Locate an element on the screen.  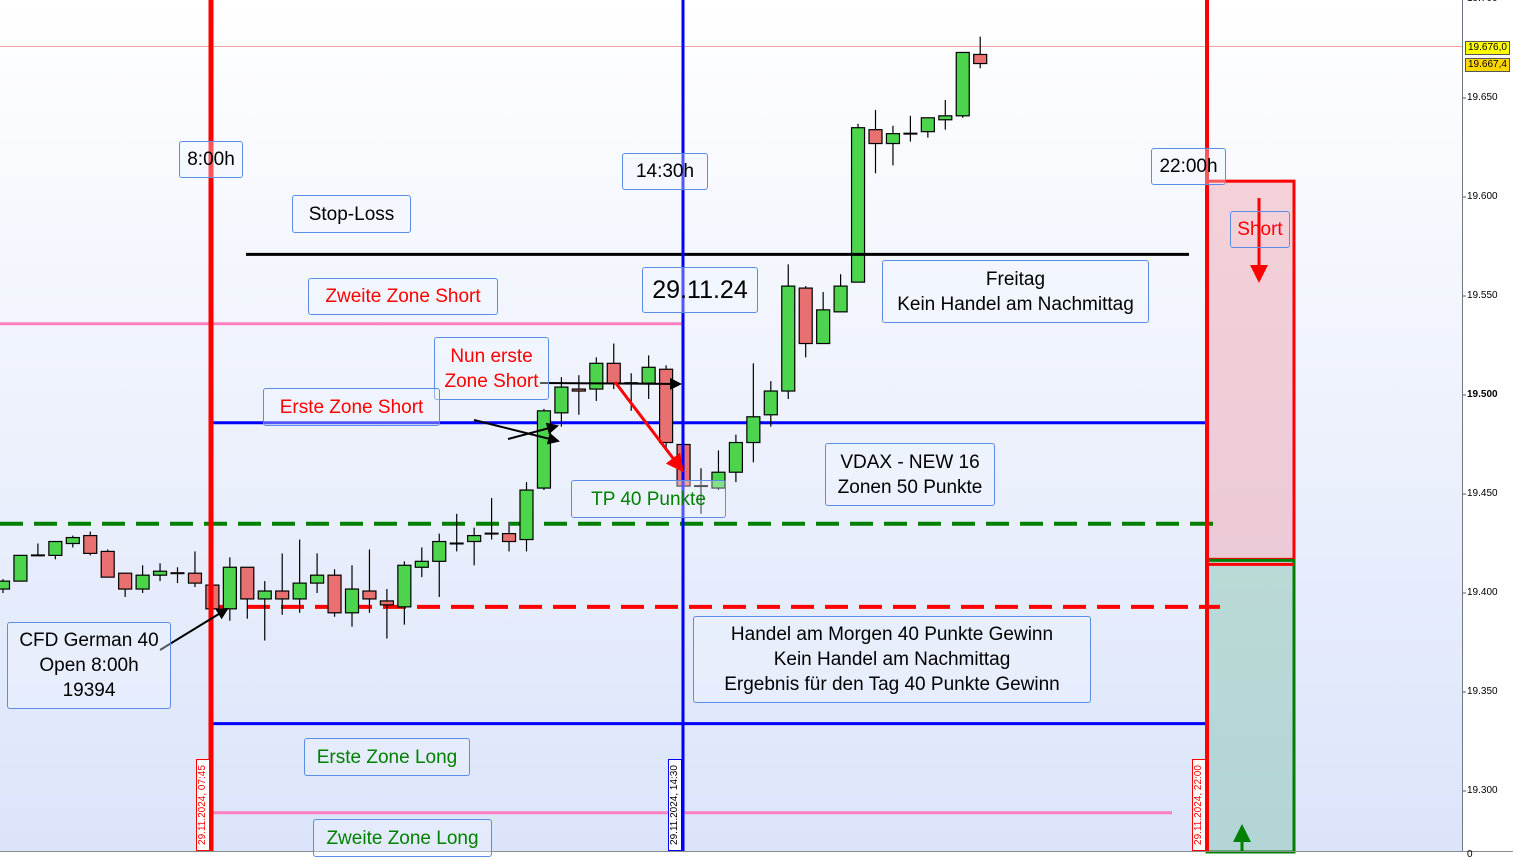
label-line: Zonen 50 Punkte is located at coordinates (910, 487).